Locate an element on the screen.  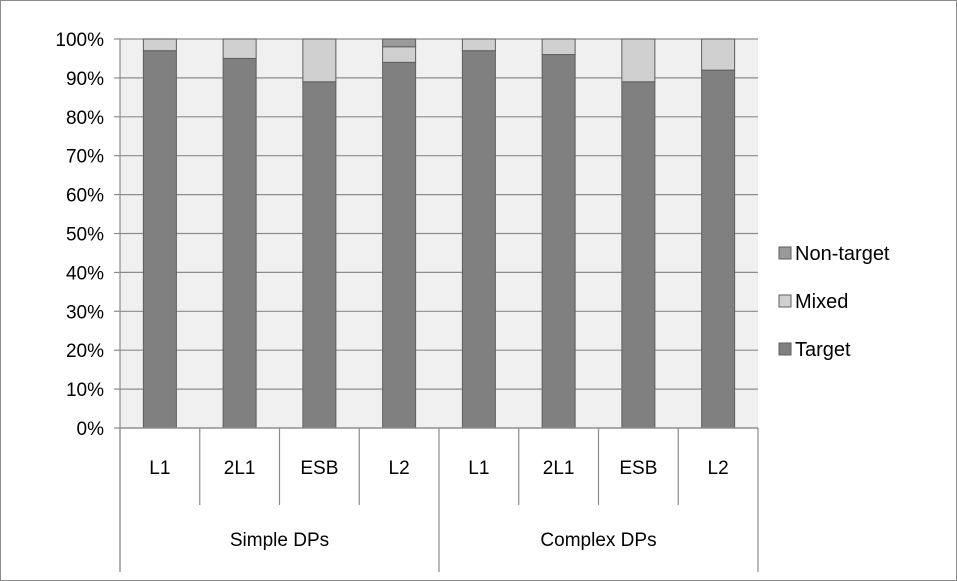
y-axis: 0% 10% 20% 30% 40% 50% 60% 70% 80% 90% 100% is located at coordinates (88, 301).